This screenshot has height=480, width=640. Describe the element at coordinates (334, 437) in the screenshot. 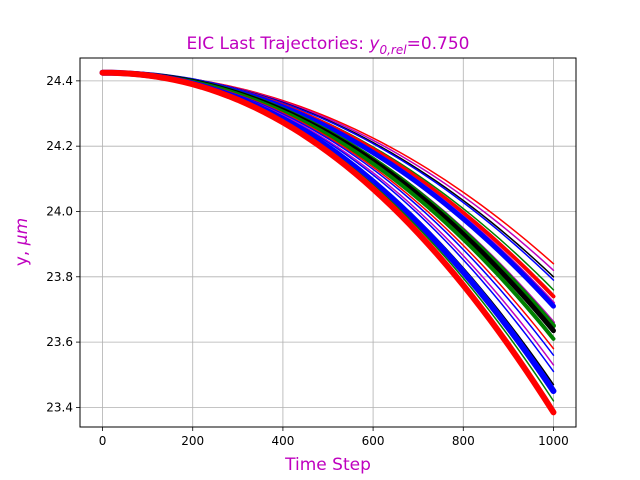

I see `x-axis-ticks: 0 200 400 600 800 1000` at that location.